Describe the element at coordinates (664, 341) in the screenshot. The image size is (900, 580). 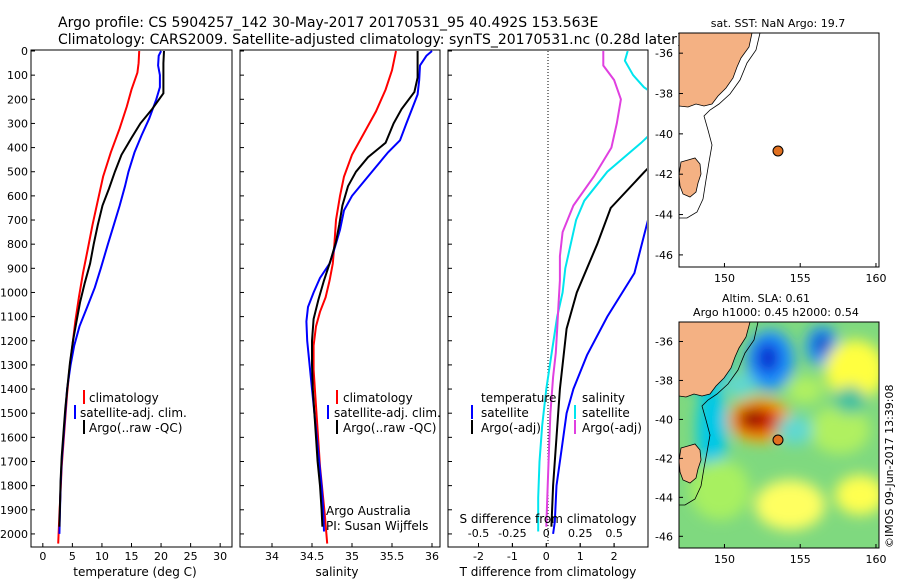
I see `map-y-tick-label: -36` at that location.